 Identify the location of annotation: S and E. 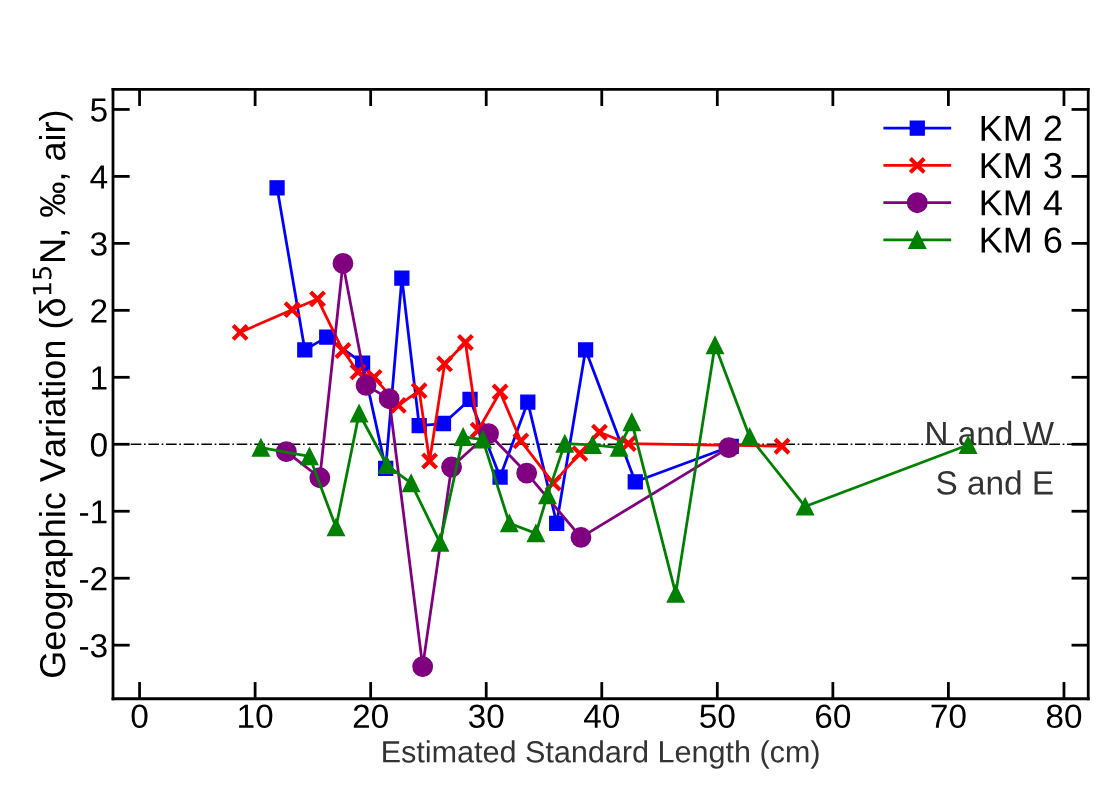
(995, 482).